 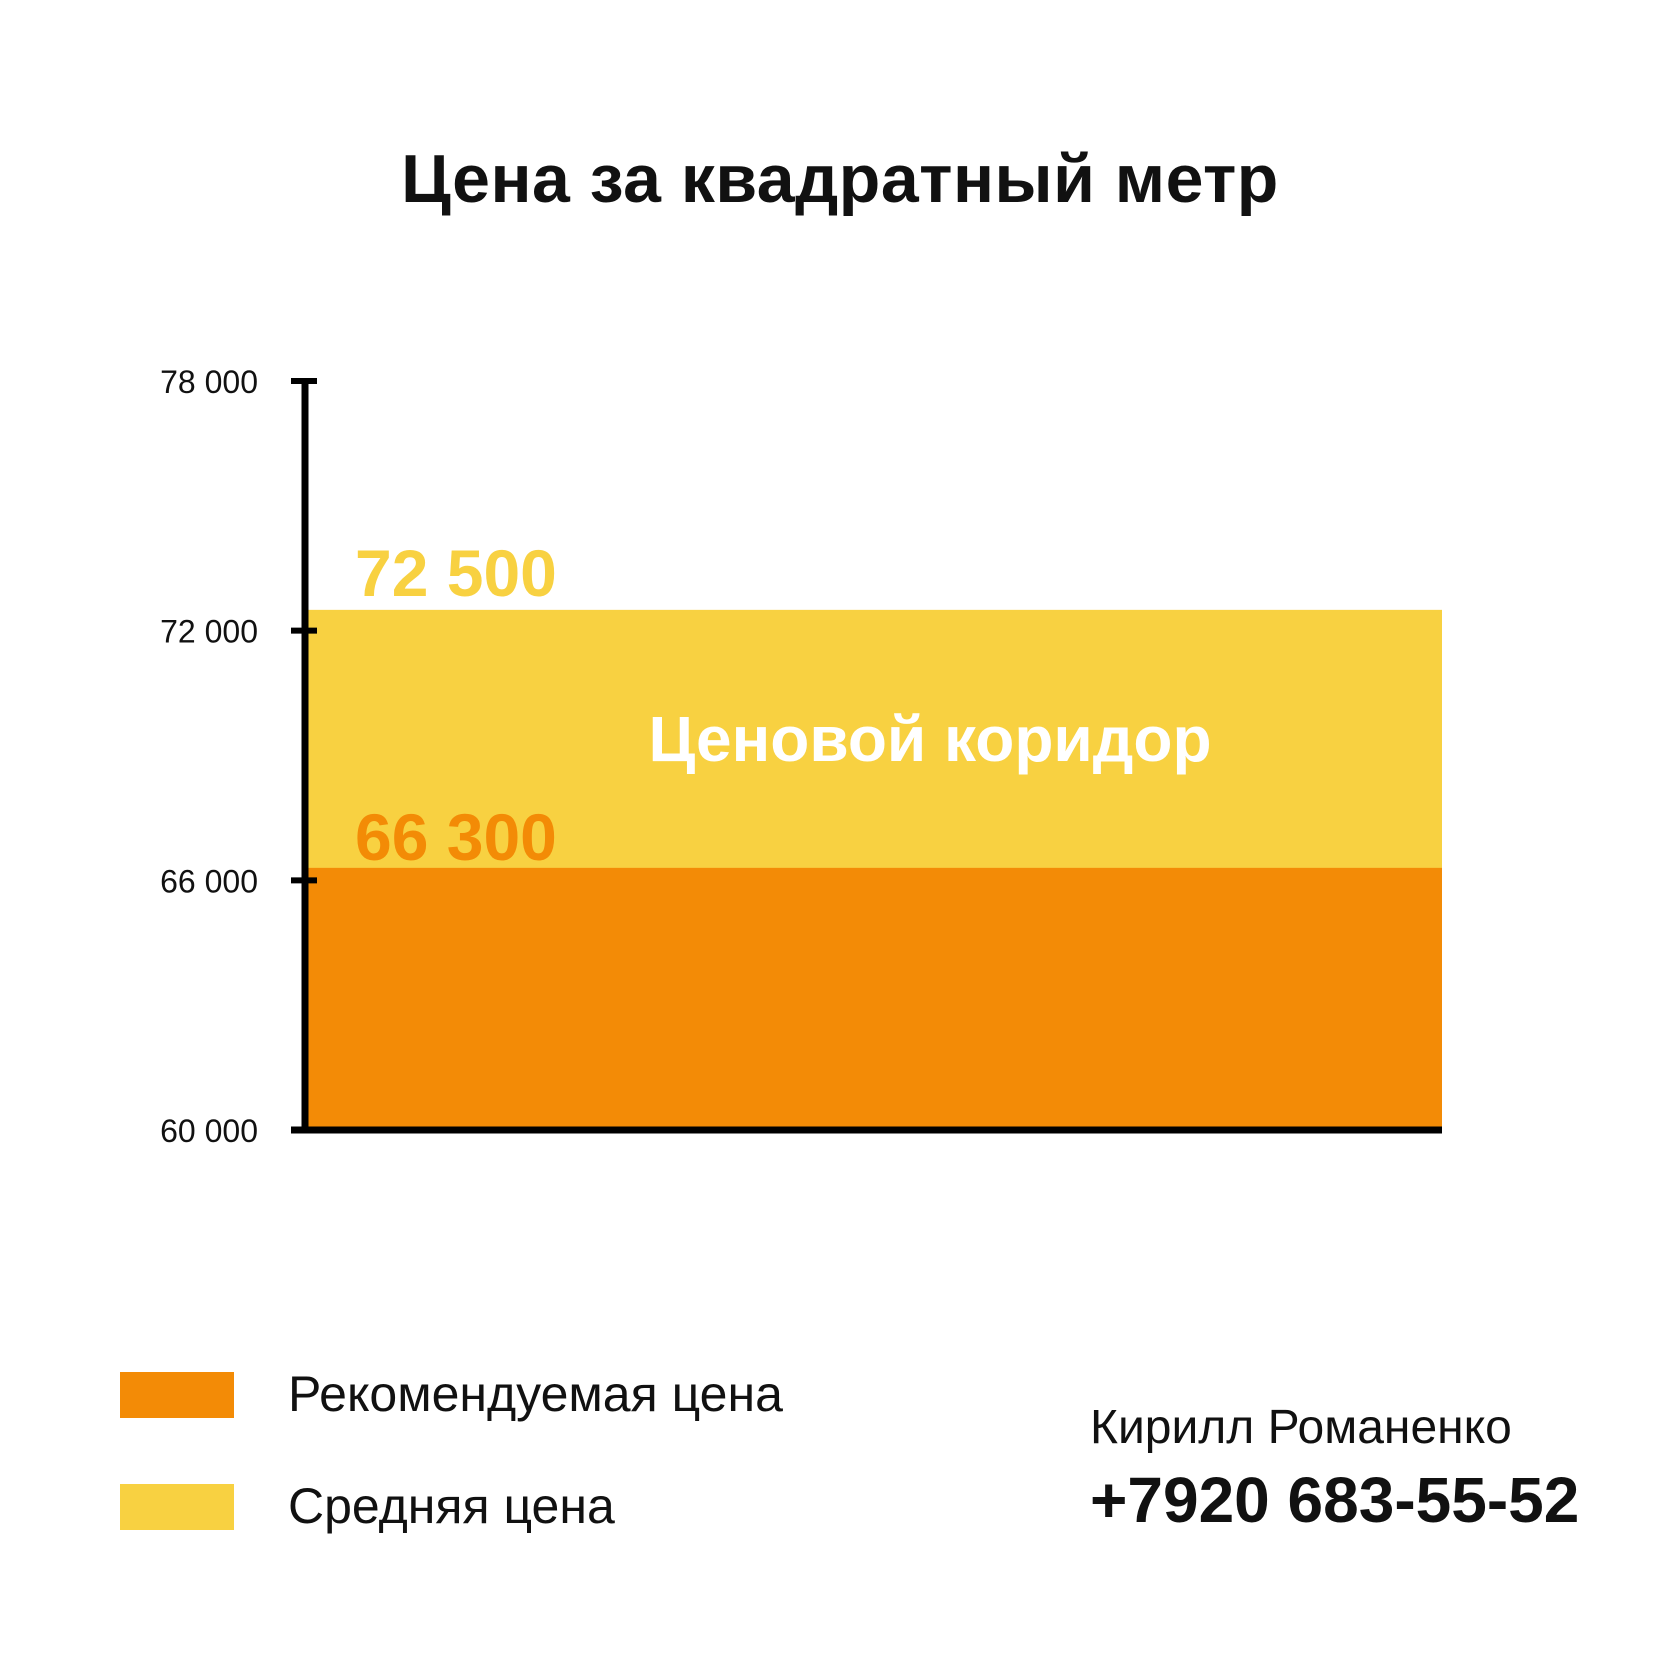 What do you see at coordinates (456, 837) in the screenshot?
I see `recommended-price-value-label: 66 300` at bounding box center [456, 837].